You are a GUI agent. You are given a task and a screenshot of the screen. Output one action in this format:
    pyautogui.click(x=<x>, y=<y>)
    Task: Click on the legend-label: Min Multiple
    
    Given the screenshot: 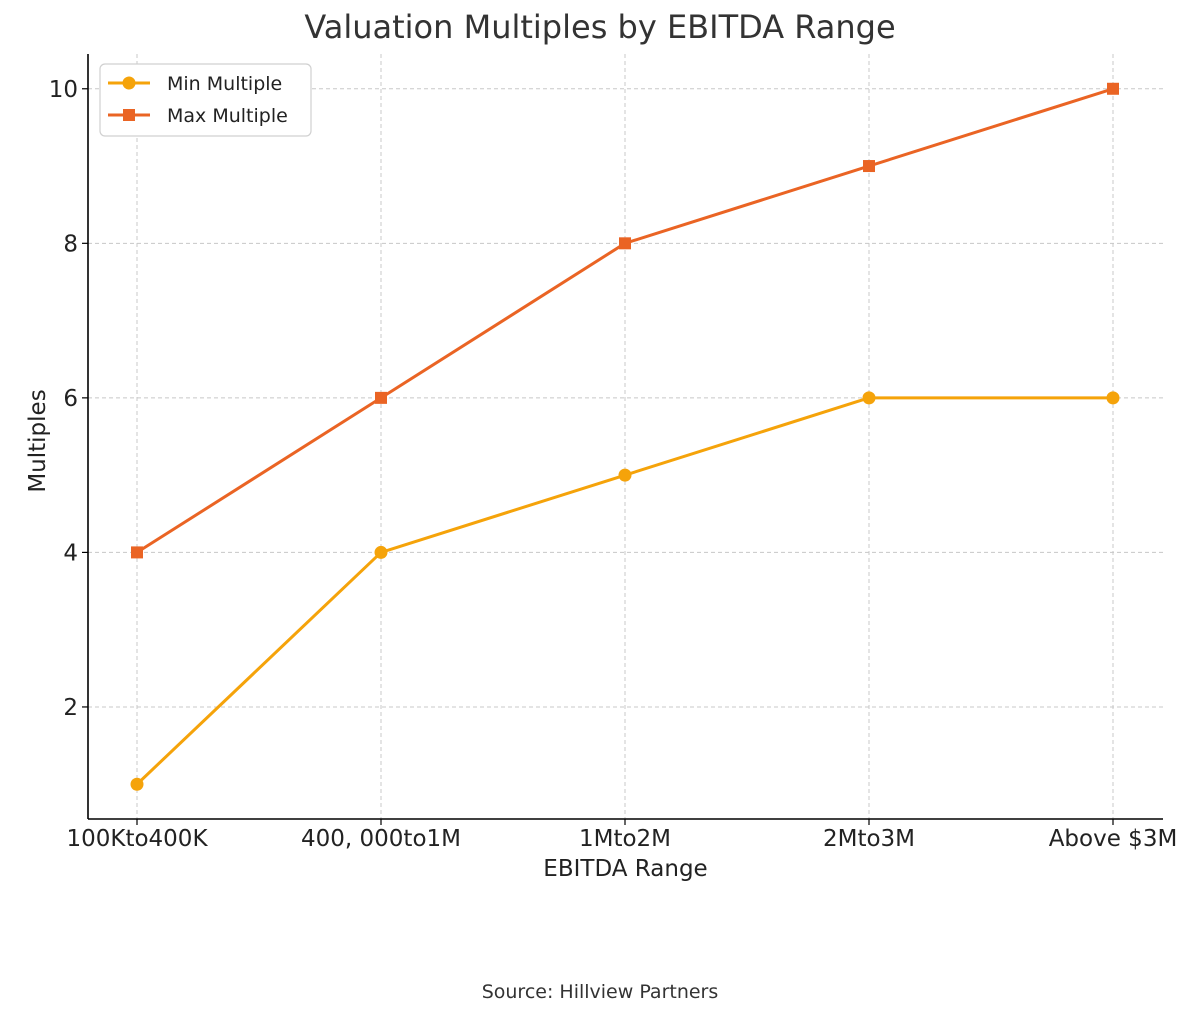 What is the action you would take?
    pyautogui.click(x=224, y=84)
    